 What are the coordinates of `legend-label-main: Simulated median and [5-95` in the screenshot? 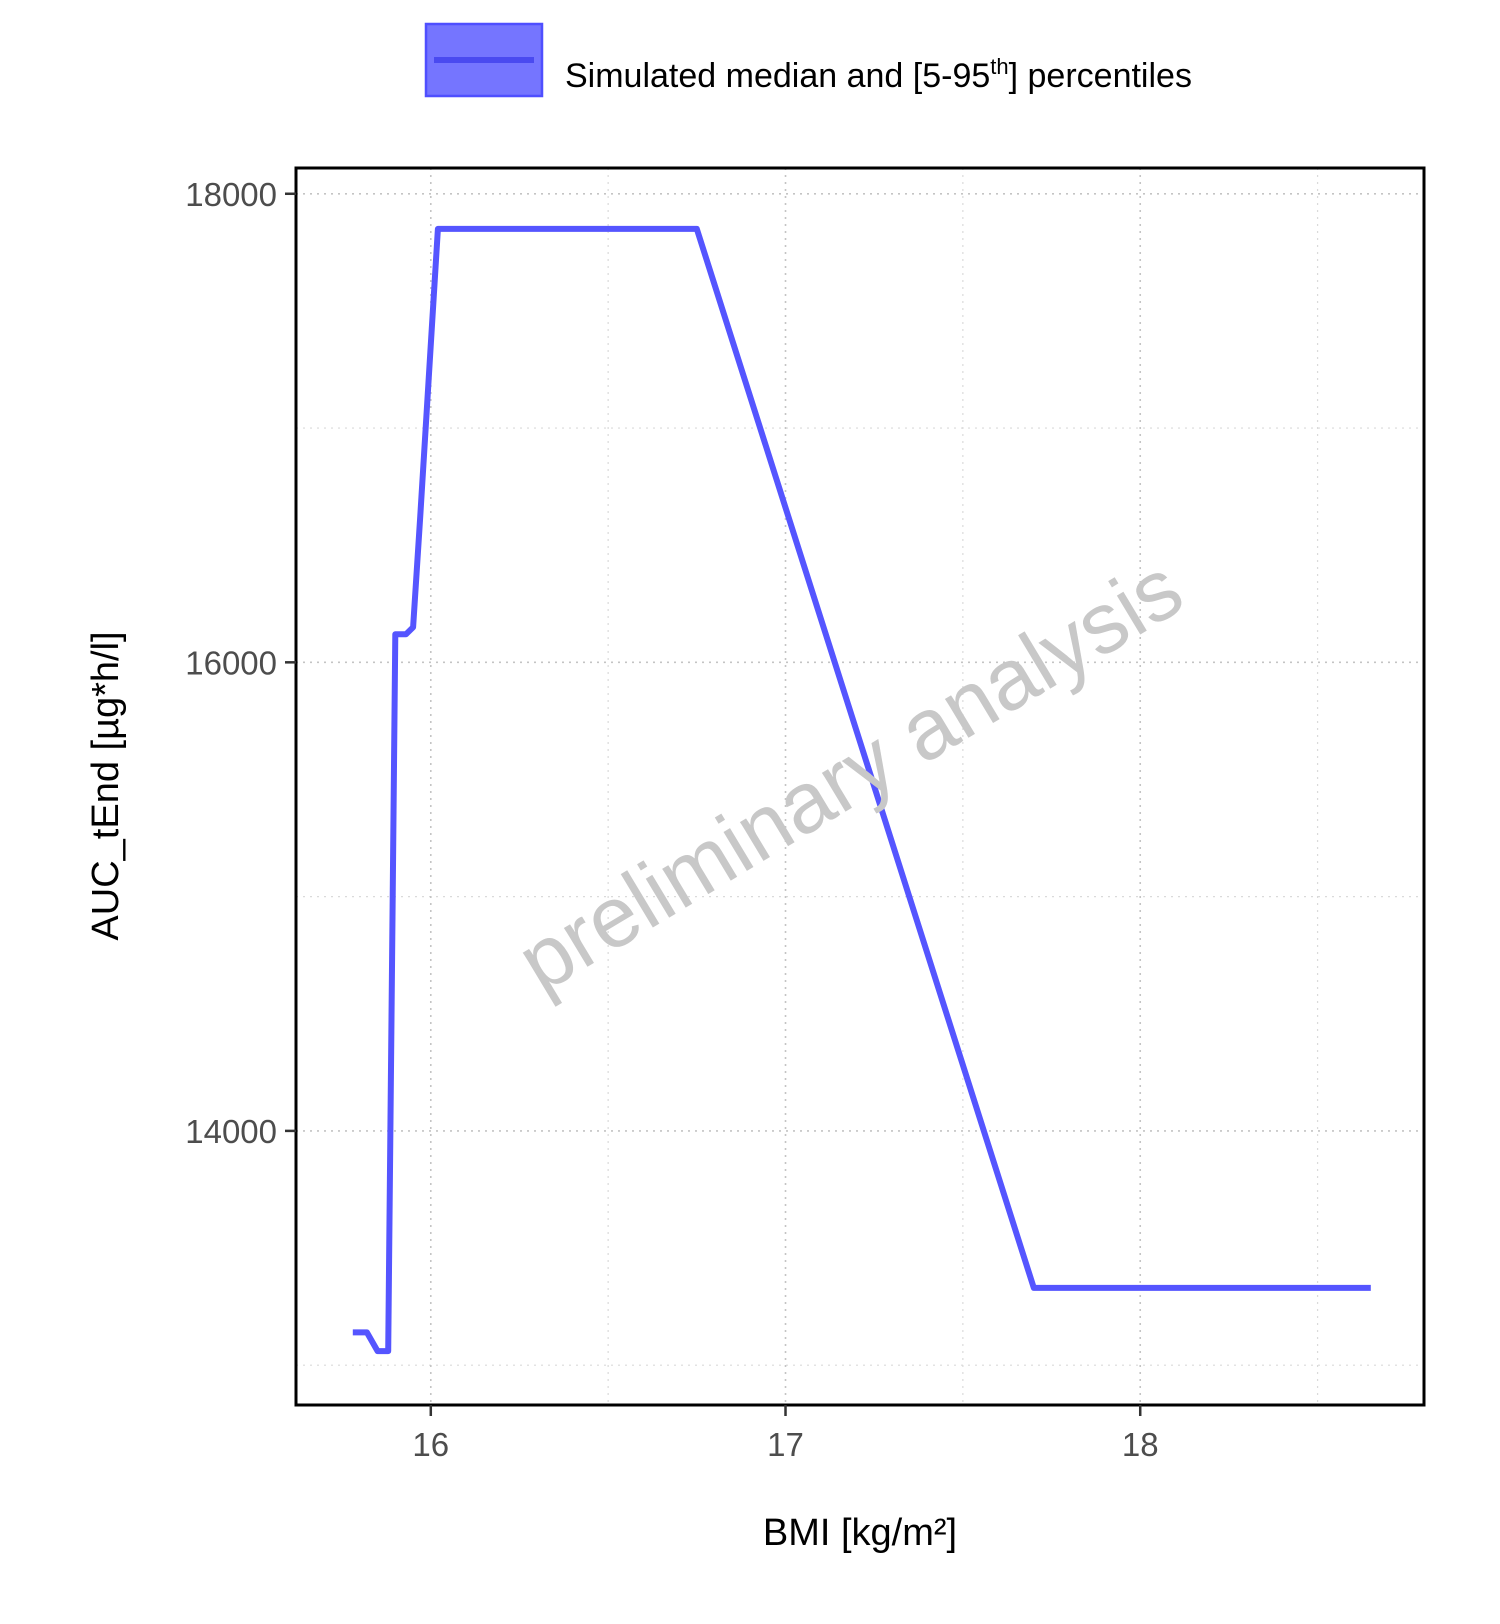 It's located at (777, 76).